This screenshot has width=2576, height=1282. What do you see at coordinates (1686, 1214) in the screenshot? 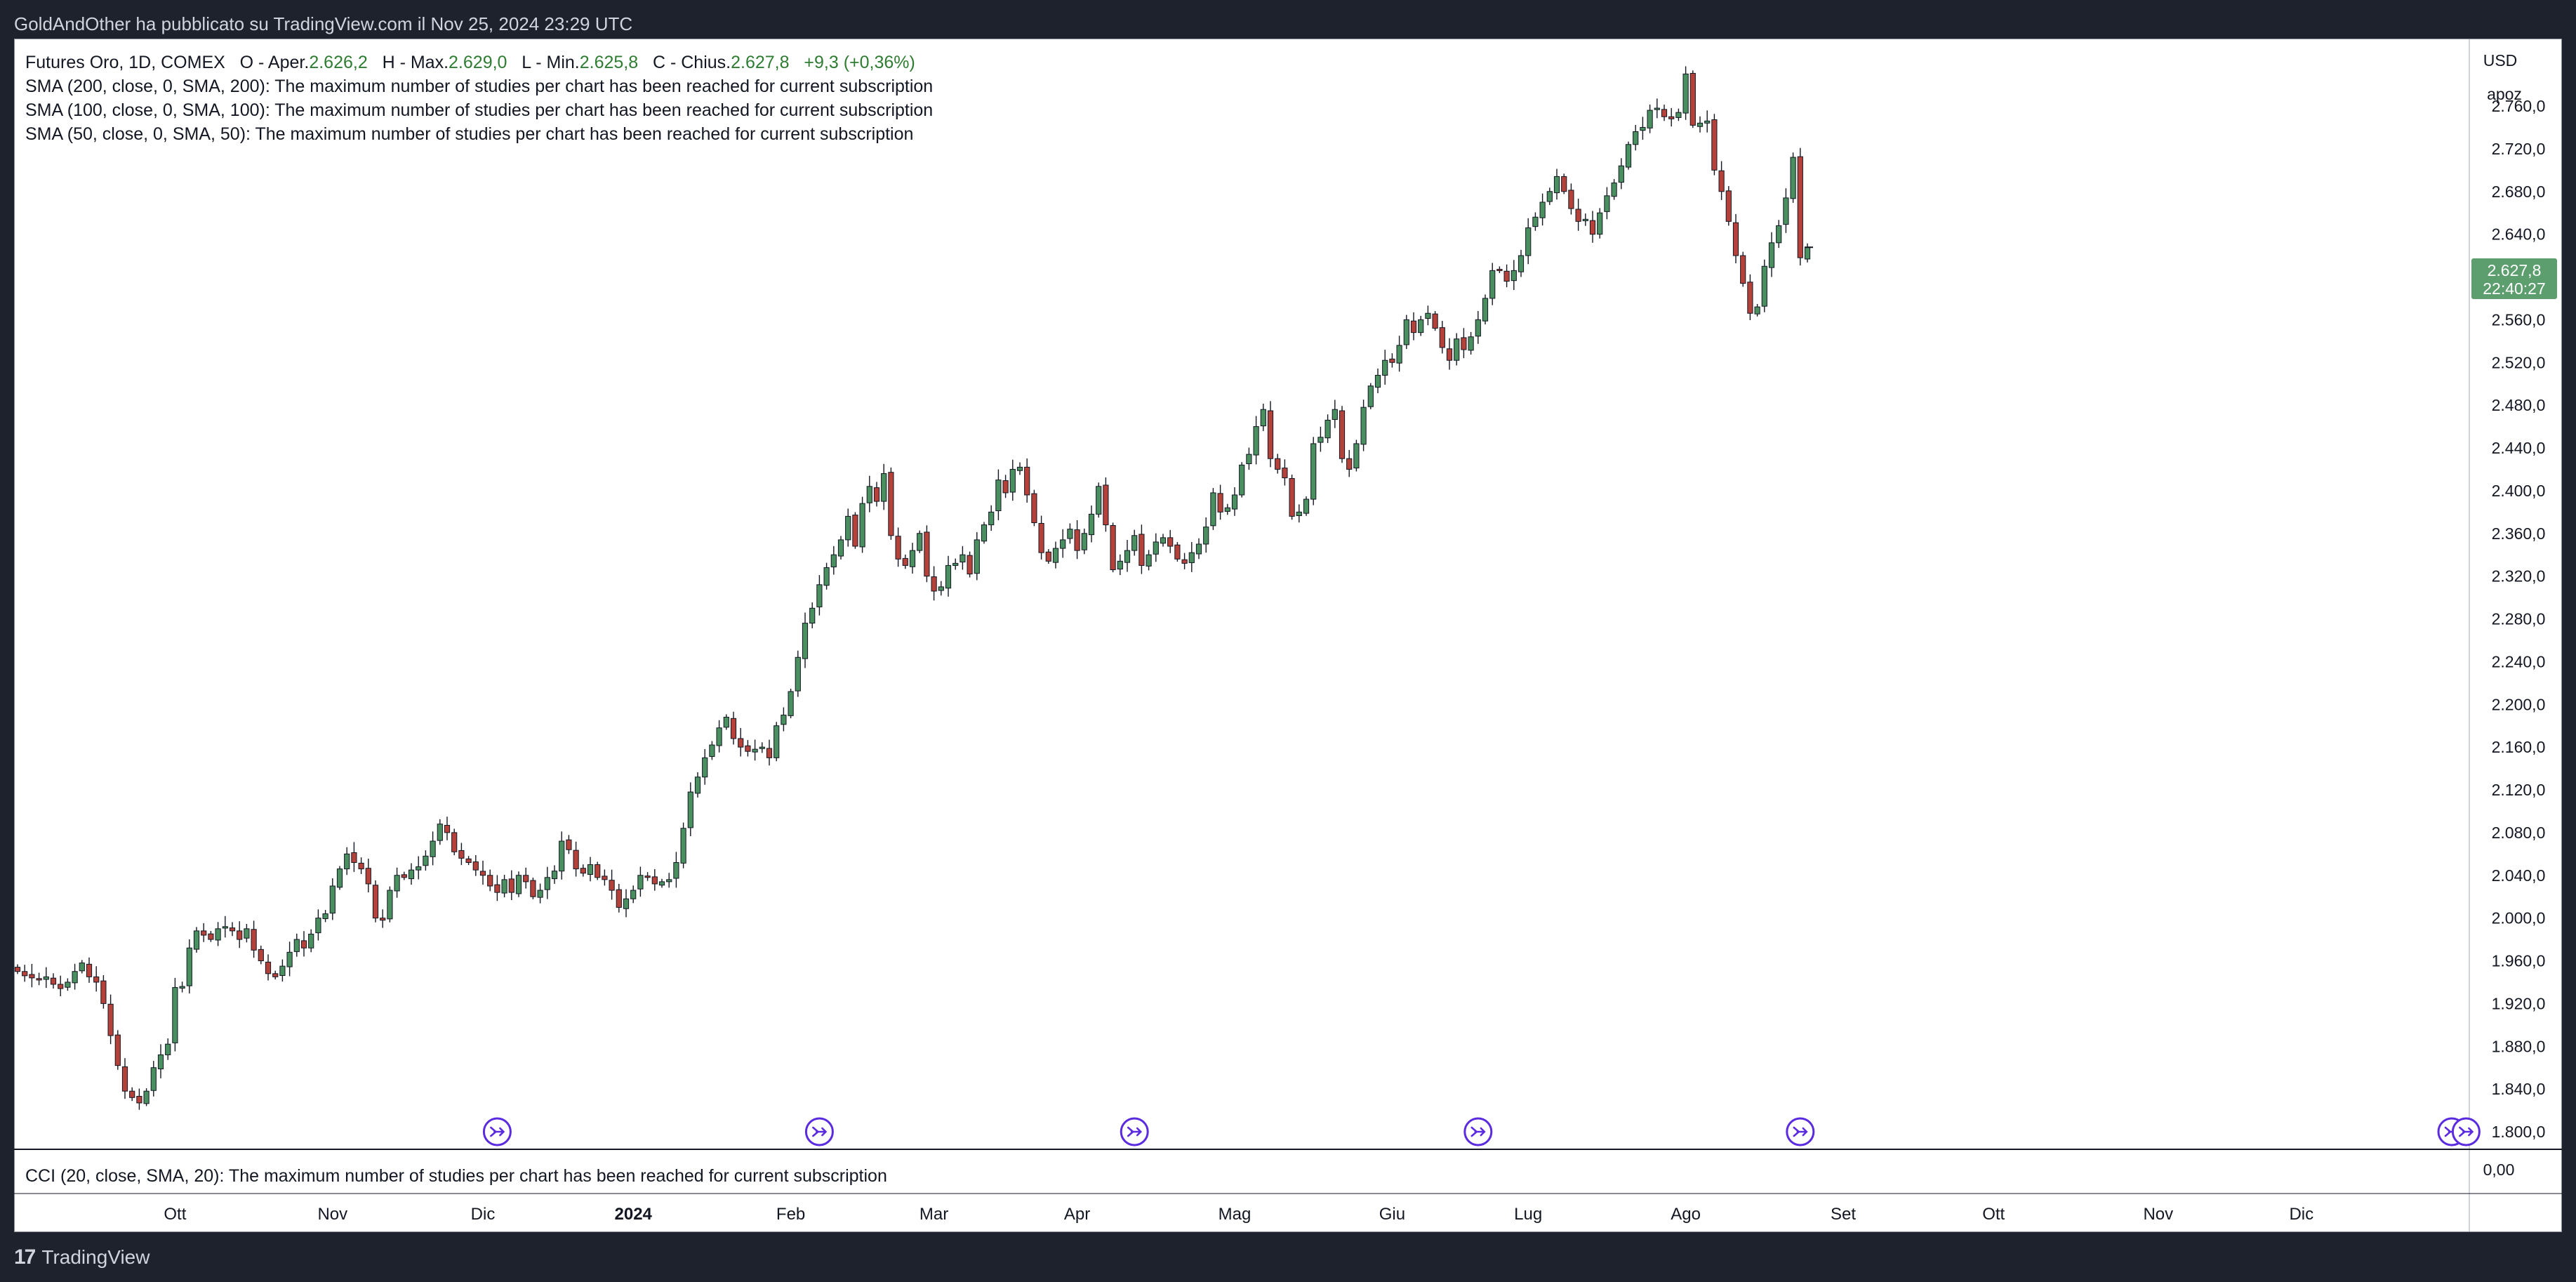
I see `time-tick-label: Ago` at bounding box center [1686, 1214].